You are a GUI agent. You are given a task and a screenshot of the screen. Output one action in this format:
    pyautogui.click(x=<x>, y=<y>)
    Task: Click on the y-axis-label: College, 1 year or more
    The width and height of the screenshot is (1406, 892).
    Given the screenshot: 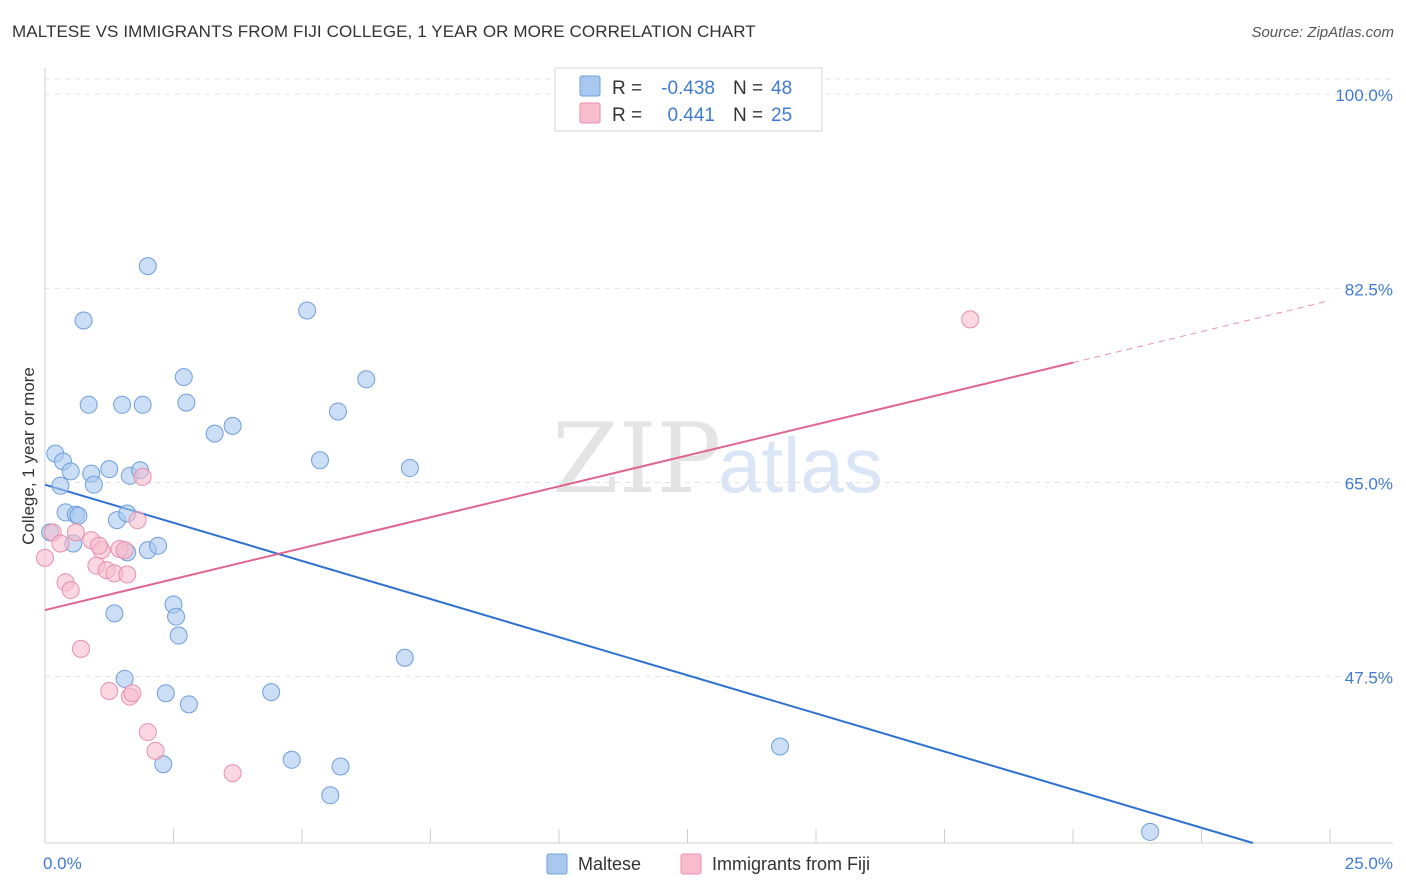 What is the action you would take?
    pyautogui.click(x=28, y=456)
    